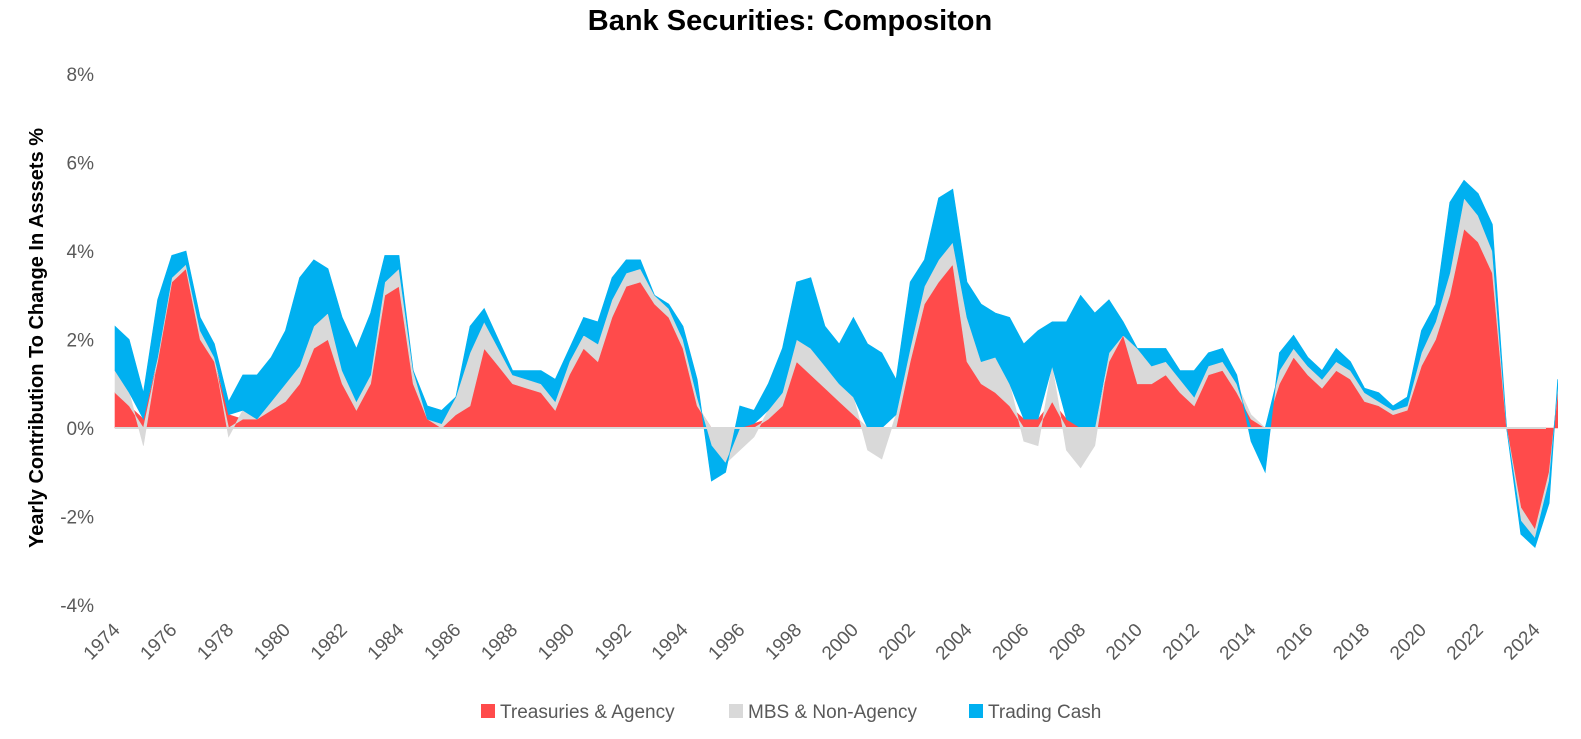 This screenshot has width=1581, height=739. I want to click on x-tick-label: 1976, so click(159, 642).